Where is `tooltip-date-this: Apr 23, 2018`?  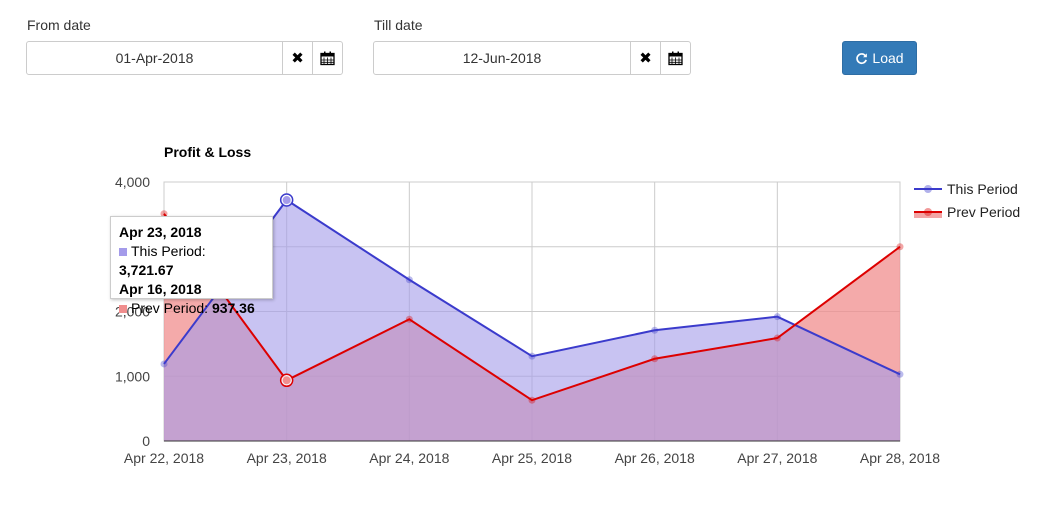 tooltip-date-this: Apr 23, 2018 is located at coordinates (160, 232).